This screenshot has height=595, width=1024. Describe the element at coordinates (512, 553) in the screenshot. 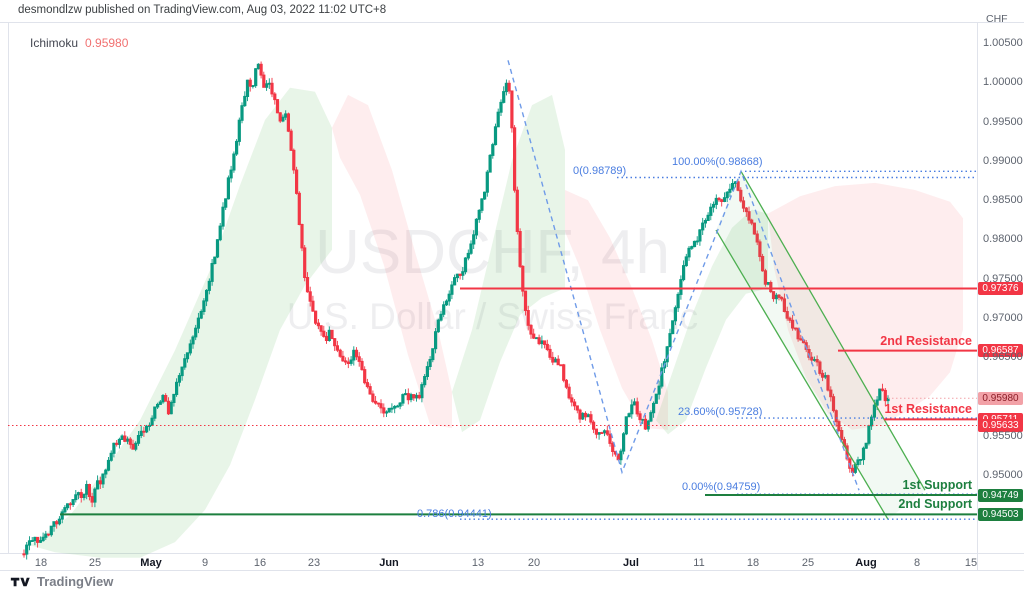

I see `time-axis-separator` at that location.